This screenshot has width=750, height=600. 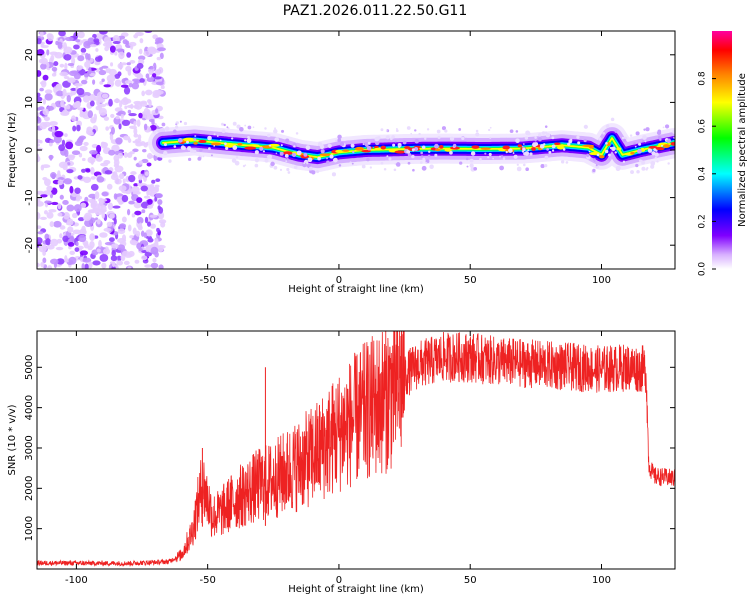 I want to click on snr-y-tick-label: 5000, so click(x=29, y=367).